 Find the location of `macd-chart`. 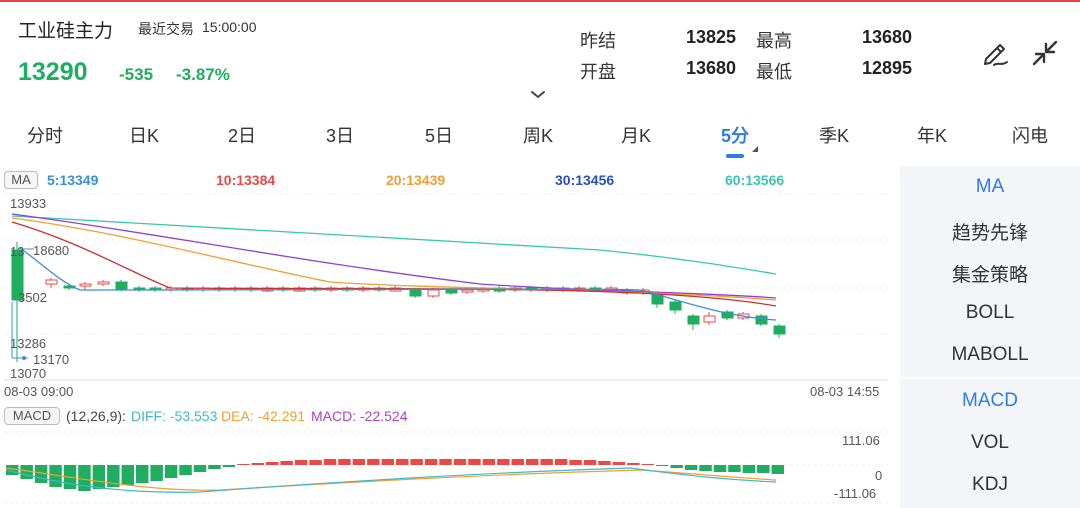

macd-chart is located at coordinates (448, 468).